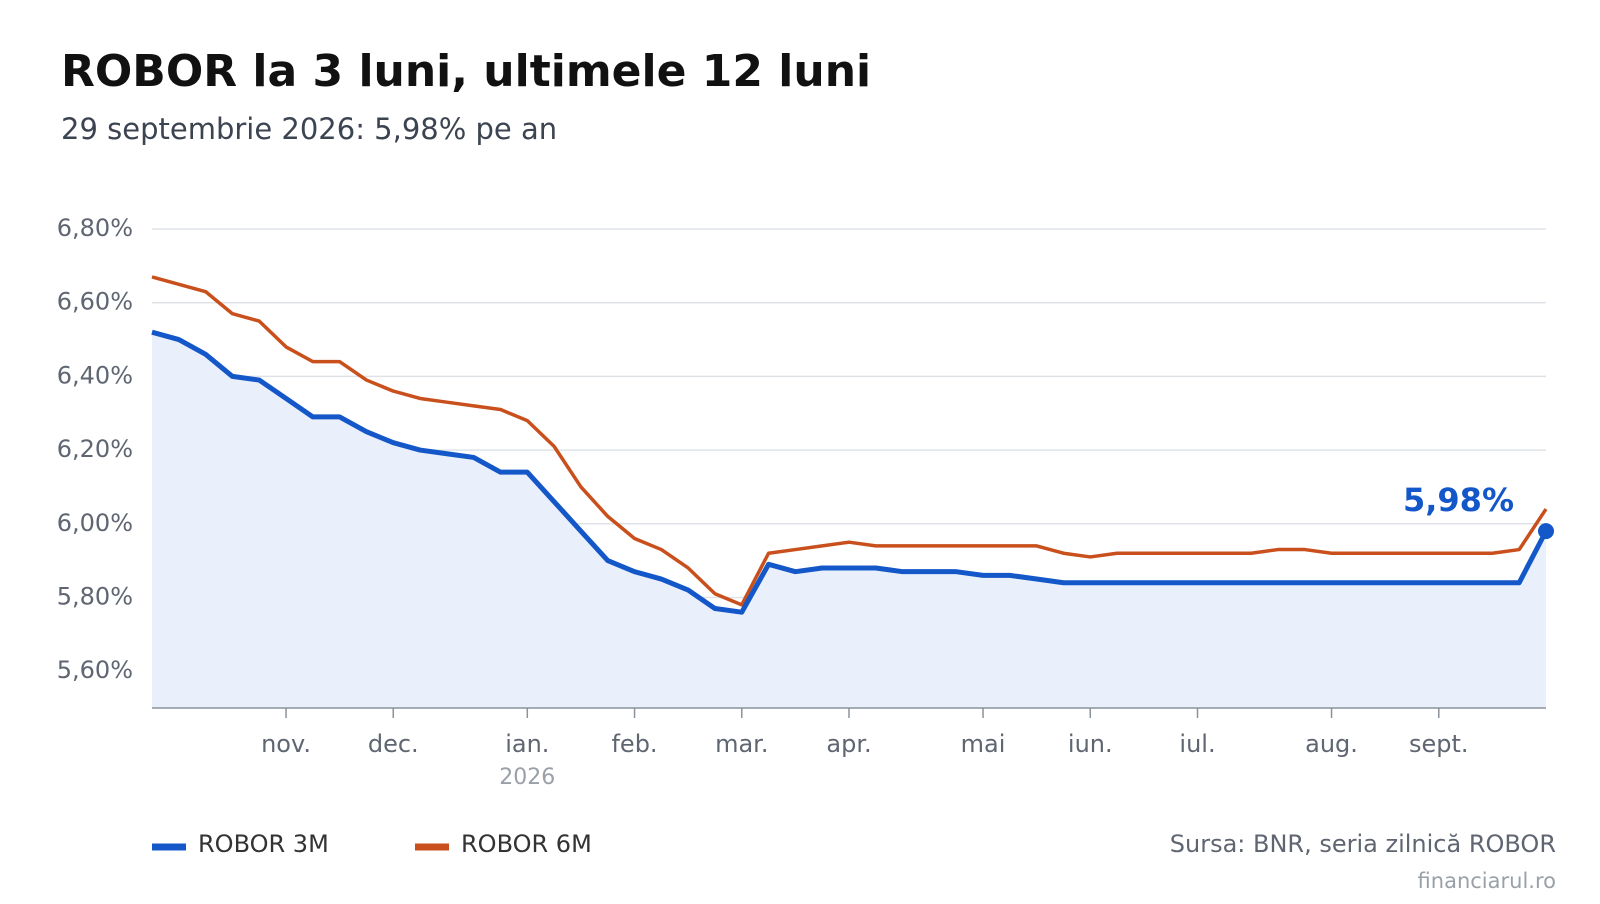  I want to click on chart-subtitle: 29 septembrie 2026: 5,98% pe an, so click(309, 129).